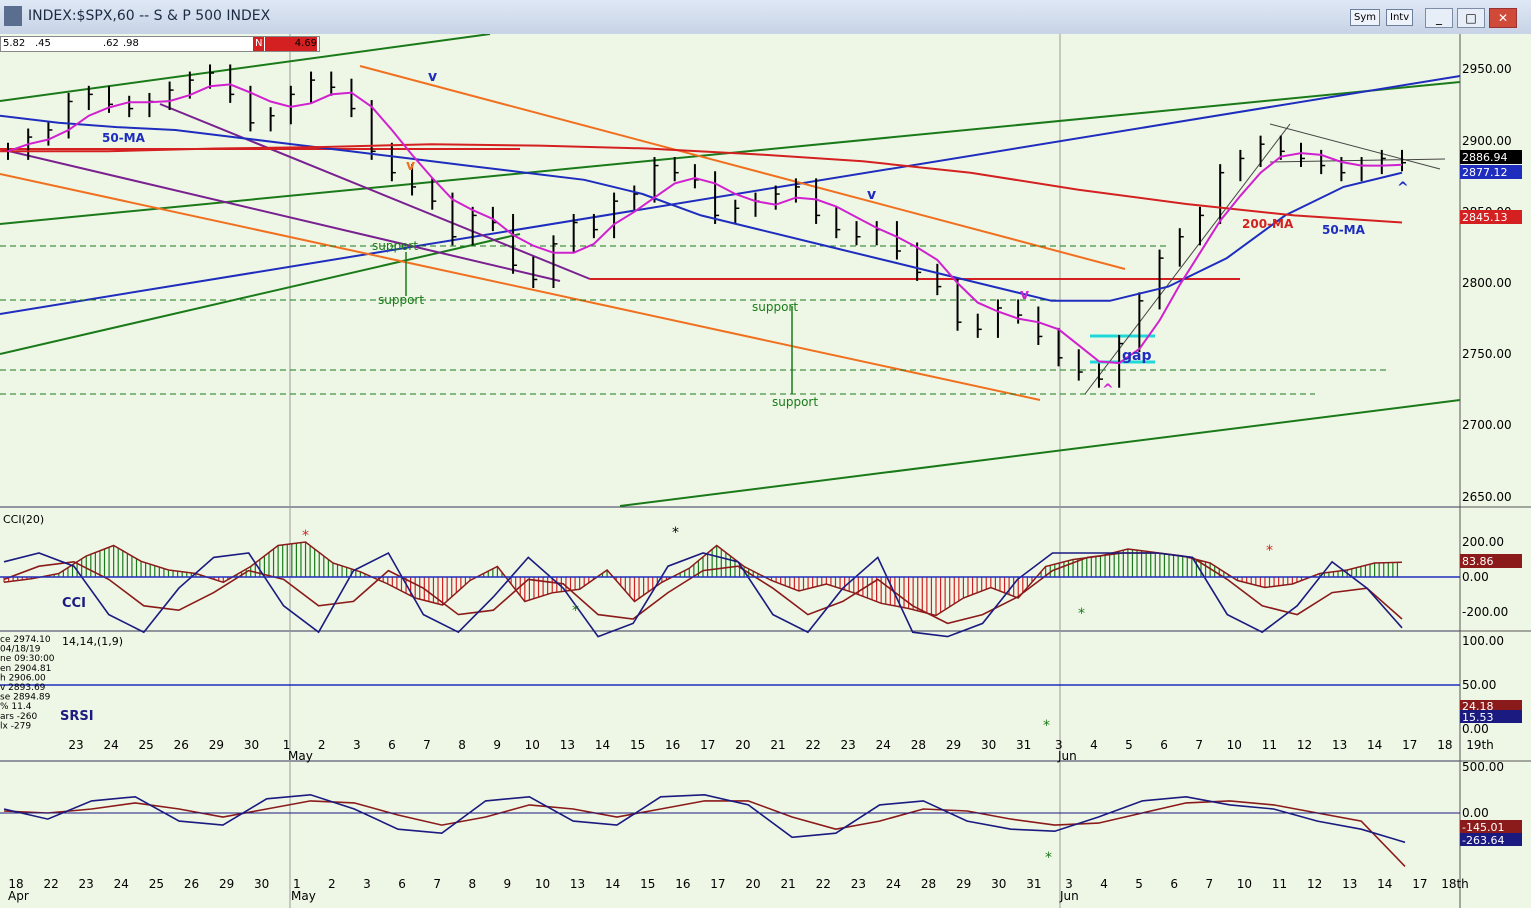 The width and height of the screenshot is (1531, 908). I want to click on maximize-icon: □, so click(1471, 18).